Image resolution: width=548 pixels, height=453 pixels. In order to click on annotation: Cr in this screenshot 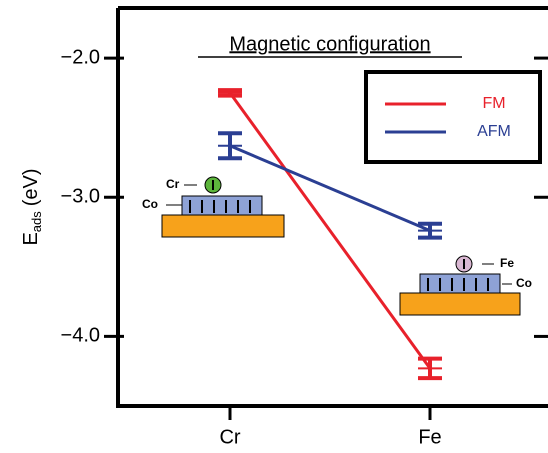, I will do `click(173, 184)`.